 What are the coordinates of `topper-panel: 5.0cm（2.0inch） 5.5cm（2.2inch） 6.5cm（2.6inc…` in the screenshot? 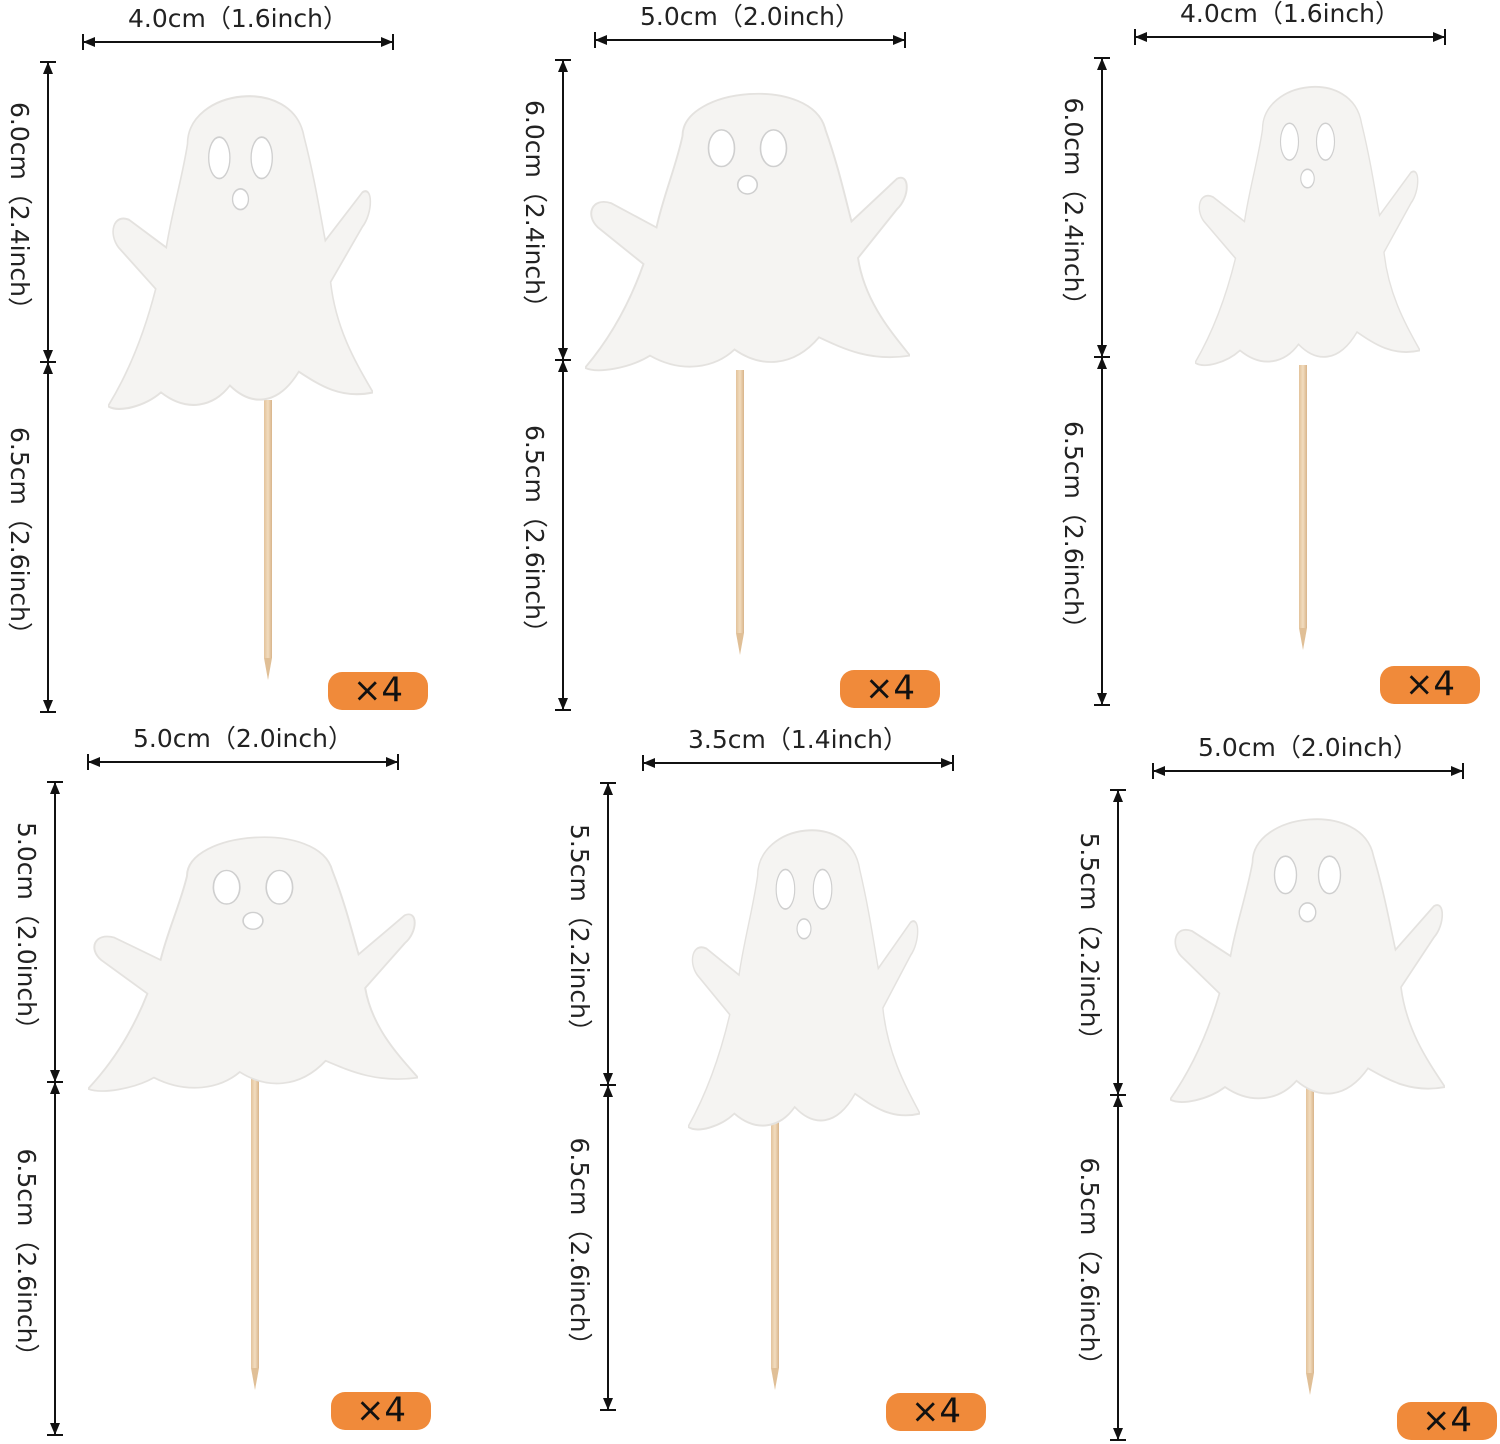 It's located at (1286, 1087).